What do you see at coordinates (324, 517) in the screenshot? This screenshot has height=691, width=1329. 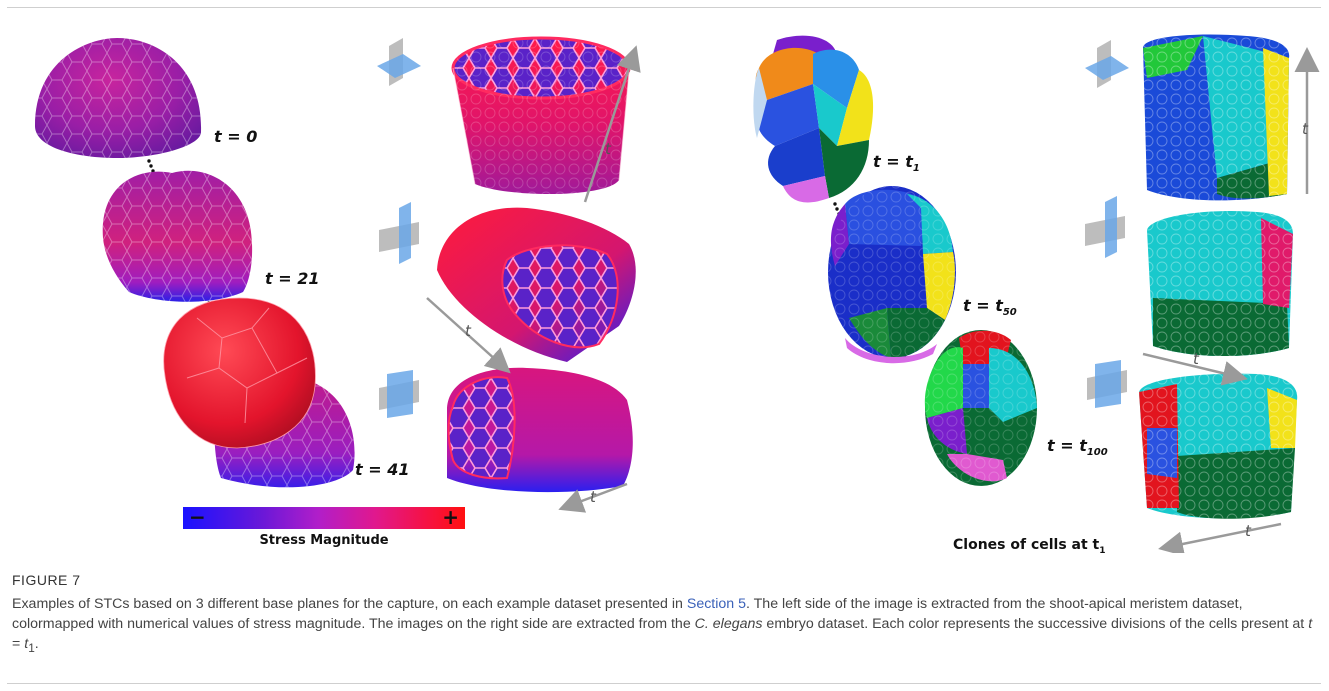 I see `colorbar-gradient: − +` at bounding box center [324, 517].